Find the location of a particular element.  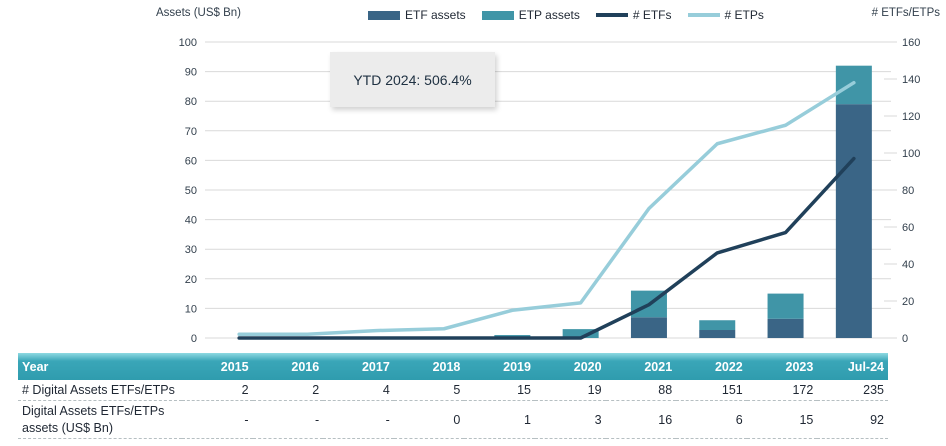

etp-assets-bar-2023 is located at coordinates (785, 306).